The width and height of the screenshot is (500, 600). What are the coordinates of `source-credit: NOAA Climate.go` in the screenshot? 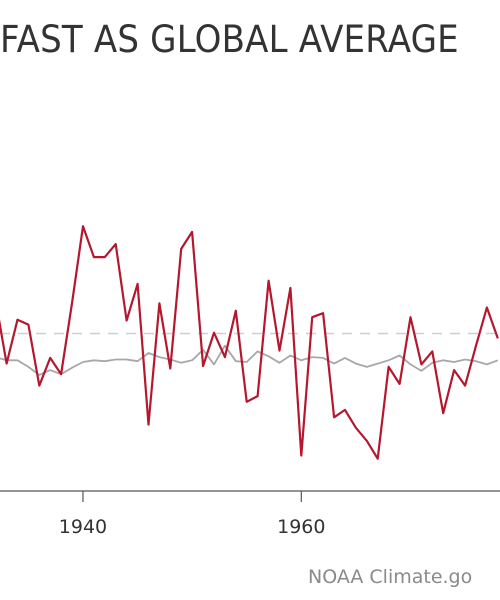 It's located at (390, 577).